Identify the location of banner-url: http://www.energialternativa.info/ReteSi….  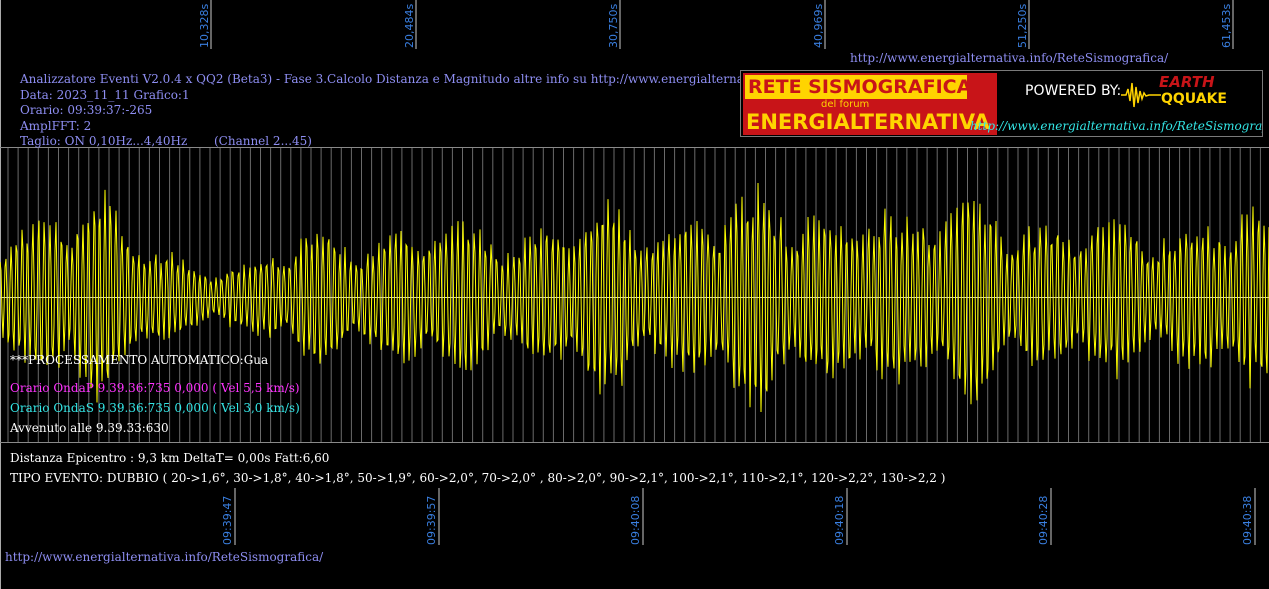
(1116, 126).